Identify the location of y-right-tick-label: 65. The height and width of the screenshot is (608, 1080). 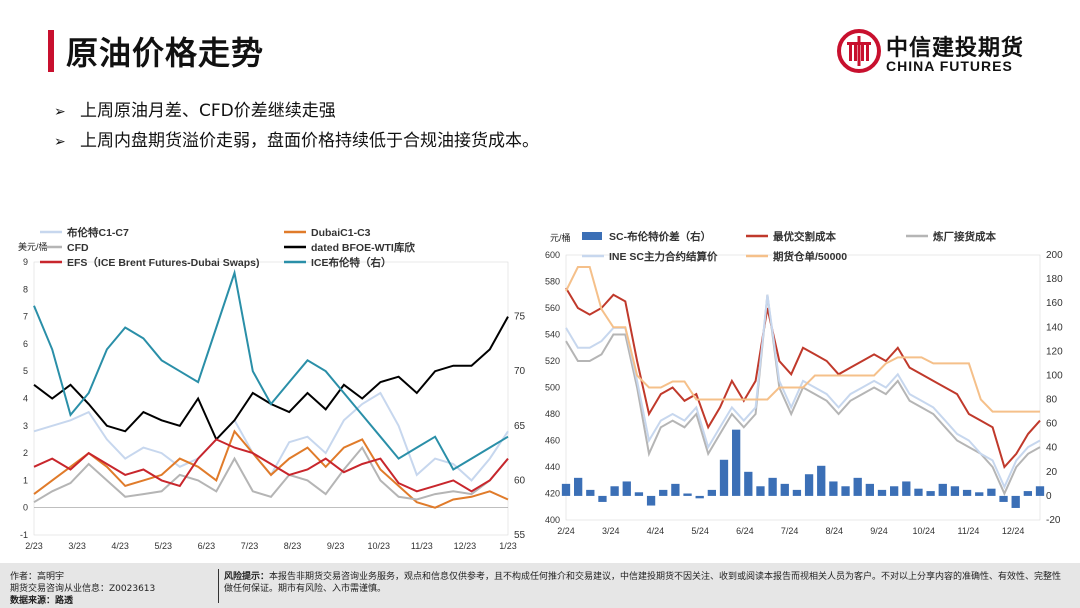
(520, 426).